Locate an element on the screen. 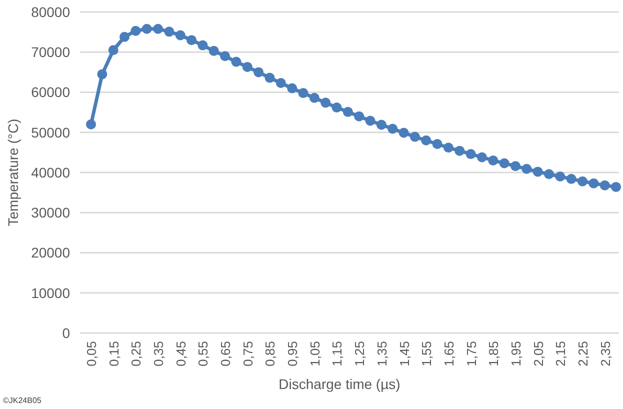 The height and width of the screenshot is (409, 623). y-tick-label: 0 is located at coordinates (66, 332).